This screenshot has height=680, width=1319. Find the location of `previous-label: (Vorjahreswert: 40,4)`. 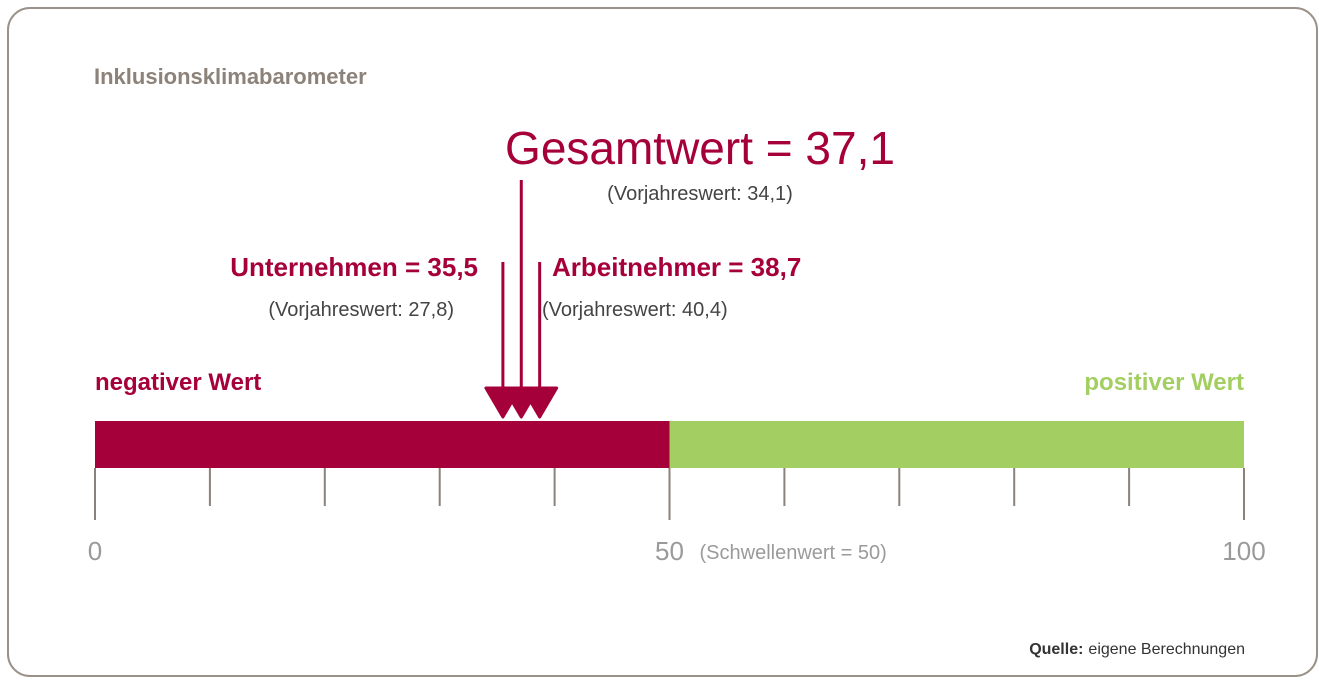

previous-label: (Vorjahreswert: 40,4) is located at coordinates (635, 310).